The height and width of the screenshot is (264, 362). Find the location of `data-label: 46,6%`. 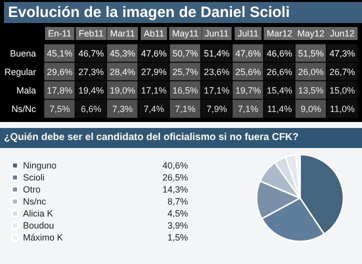

data-label: 46,6% is located at coordinates (279, 53).